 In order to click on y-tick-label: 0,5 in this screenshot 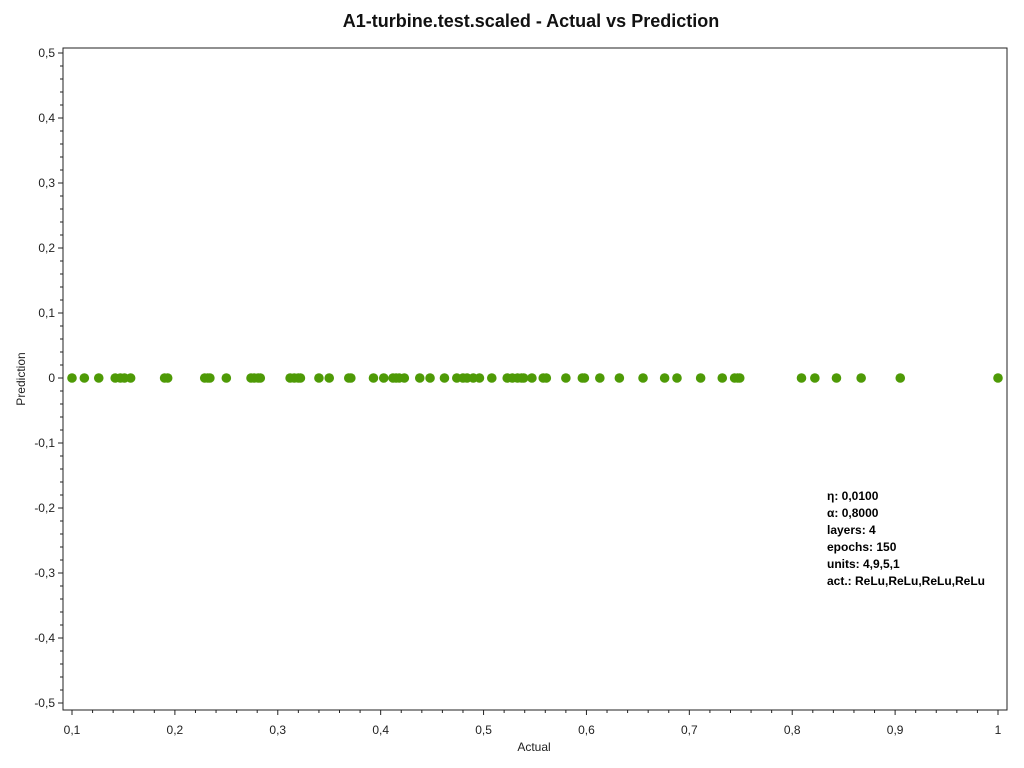, I will do `click(46, 53)`.